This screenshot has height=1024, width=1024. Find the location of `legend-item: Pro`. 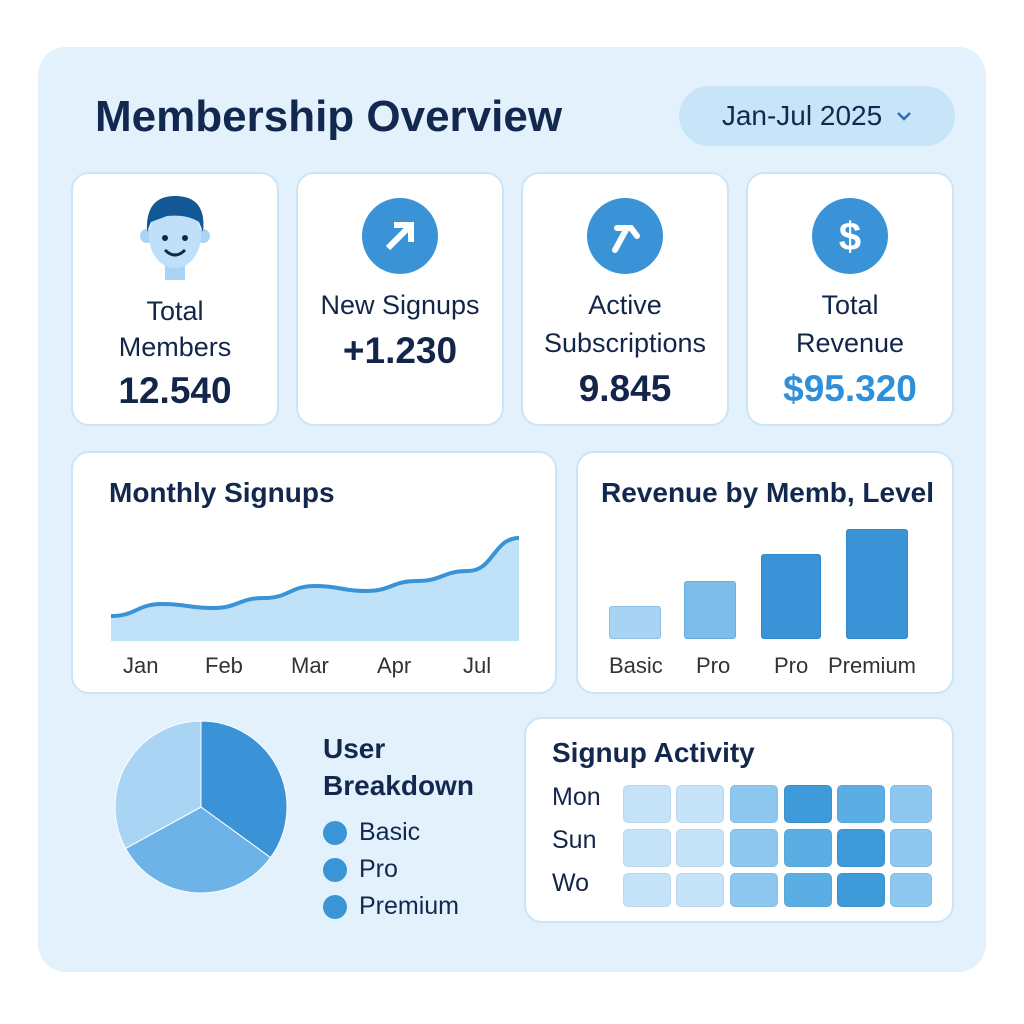

legend-item: Pro is located at coordinates (360, 869).